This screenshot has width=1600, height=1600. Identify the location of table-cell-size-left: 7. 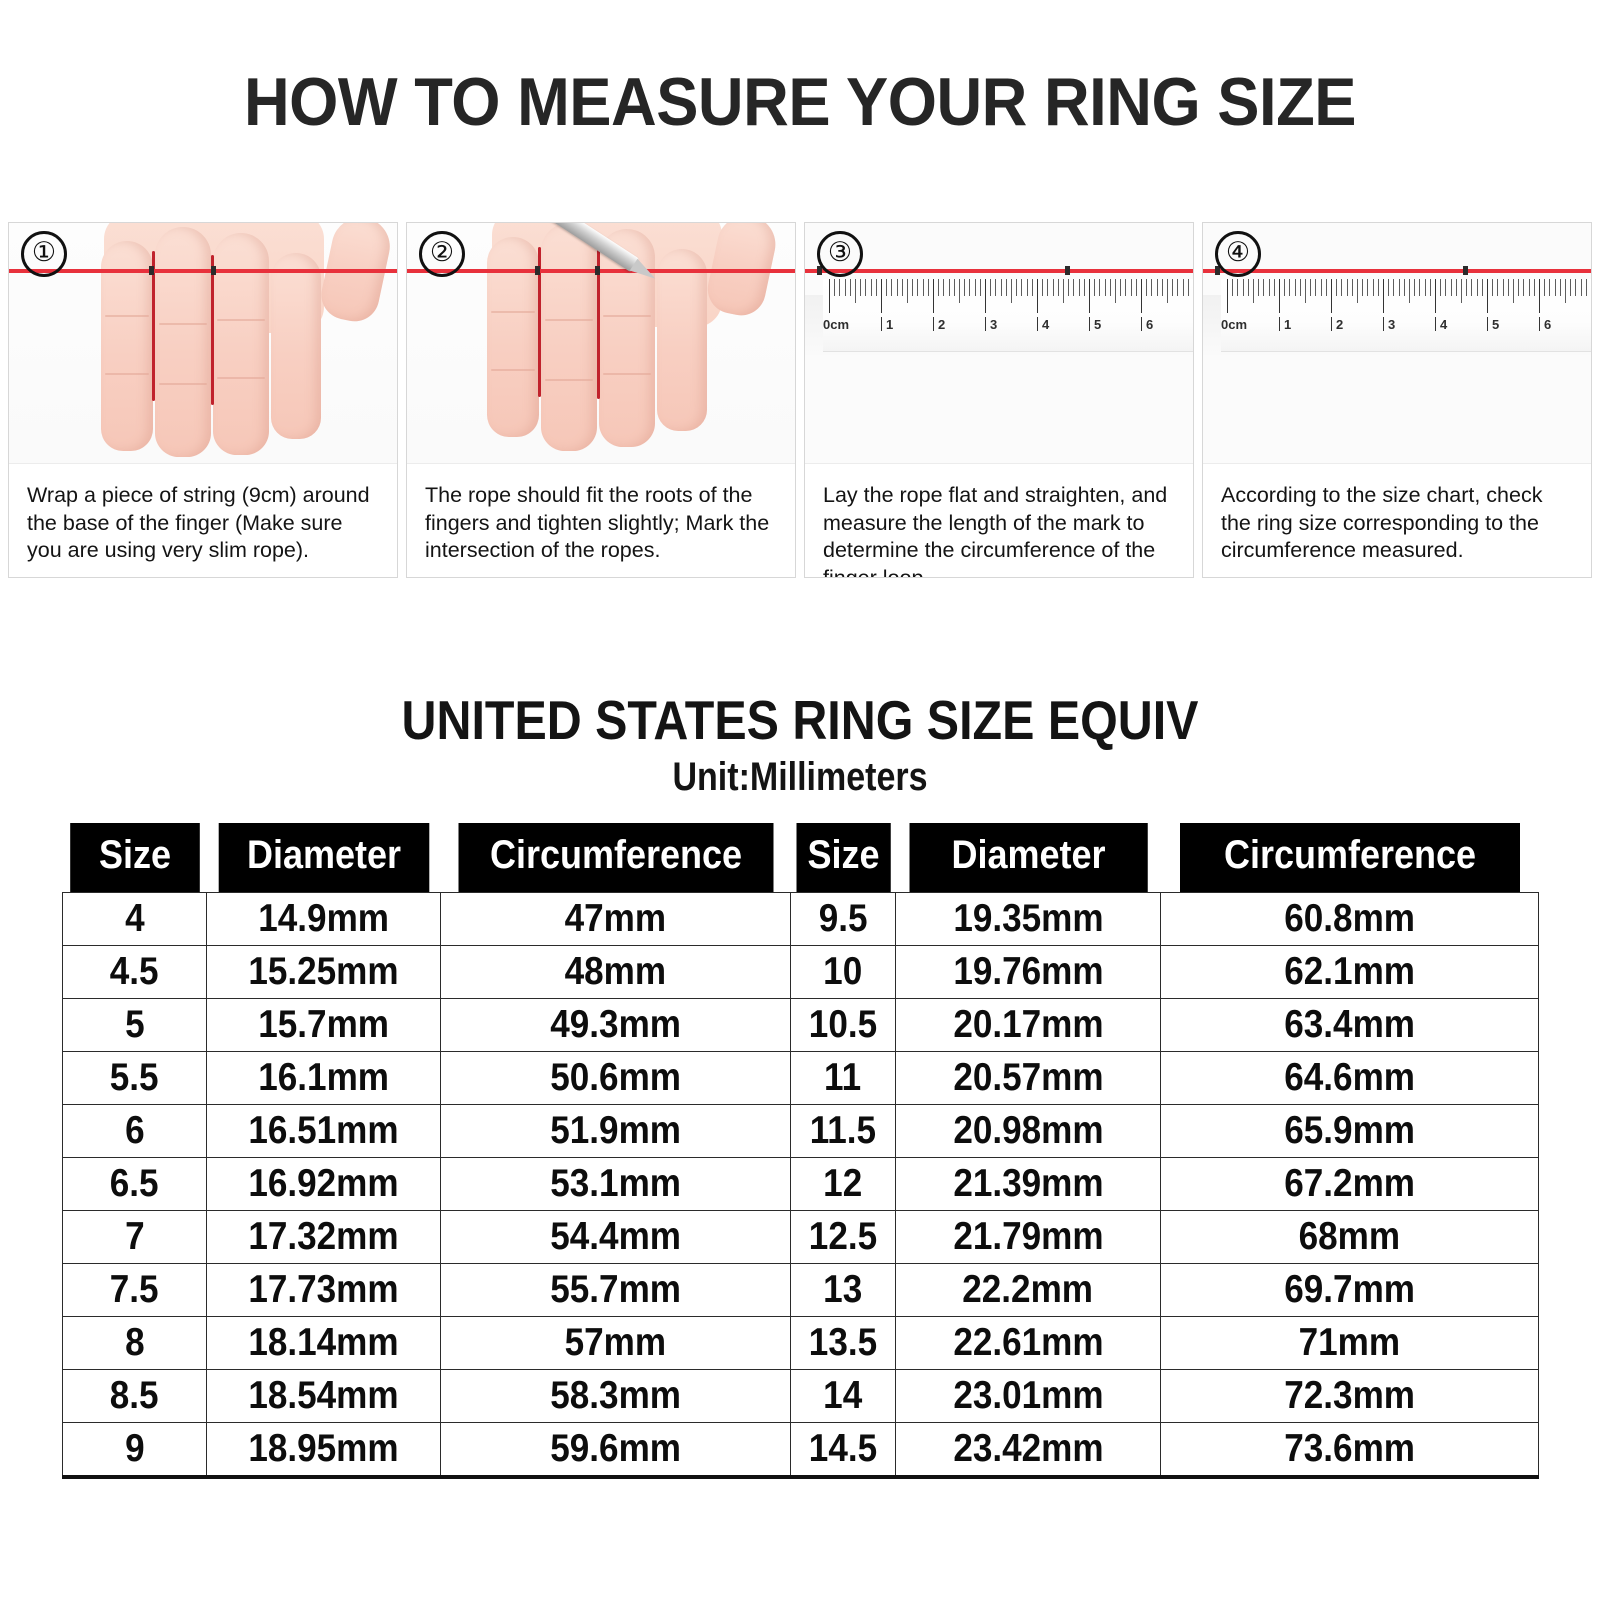
(134, 1237).